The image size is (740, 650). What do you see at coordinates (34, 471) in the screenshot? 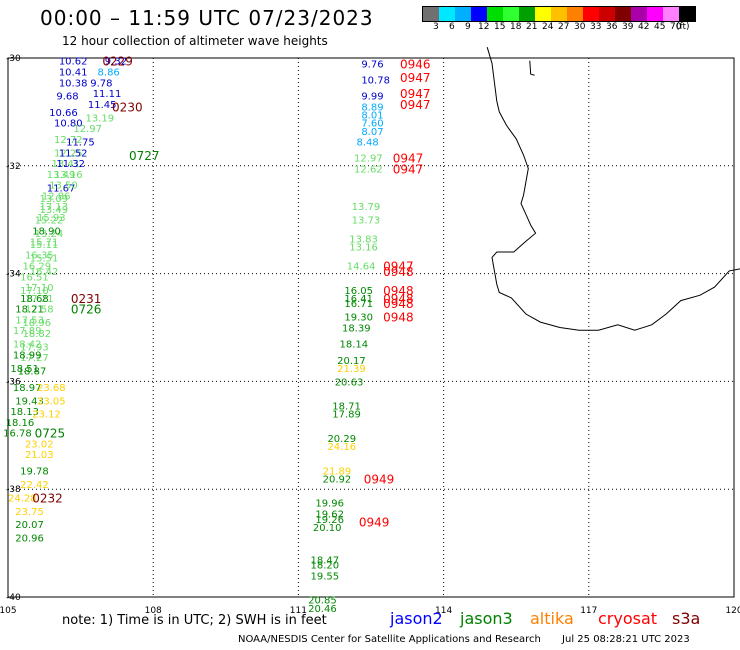
I see `wave-height-reading: 19.78` at bounding box center [34, 471].